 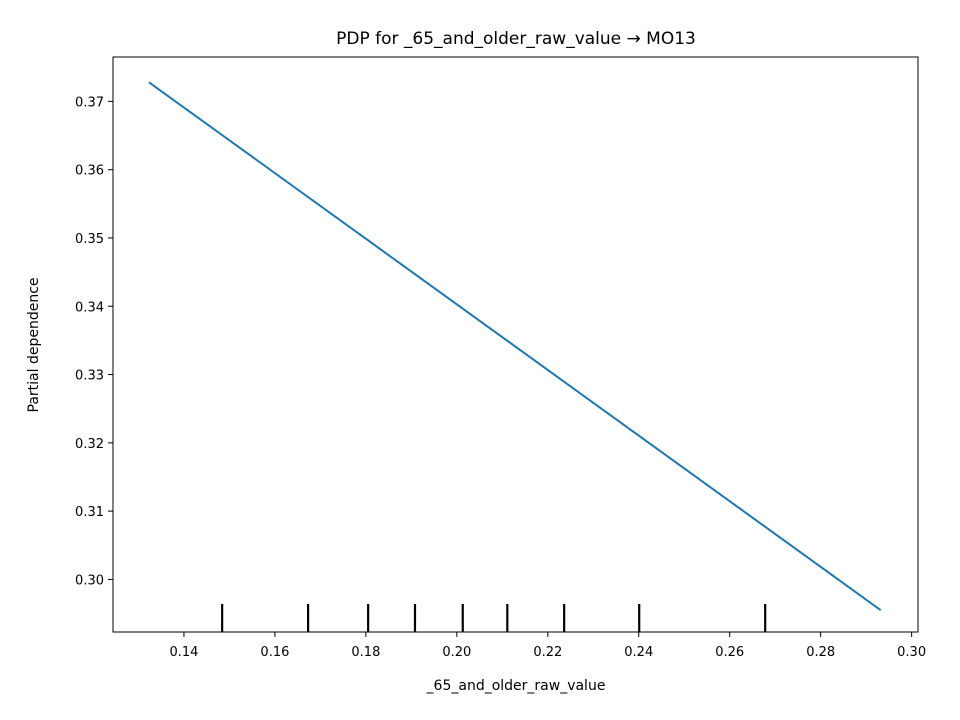 I want to click on x-tick-label: 0.24, so click(x=638, y=652).